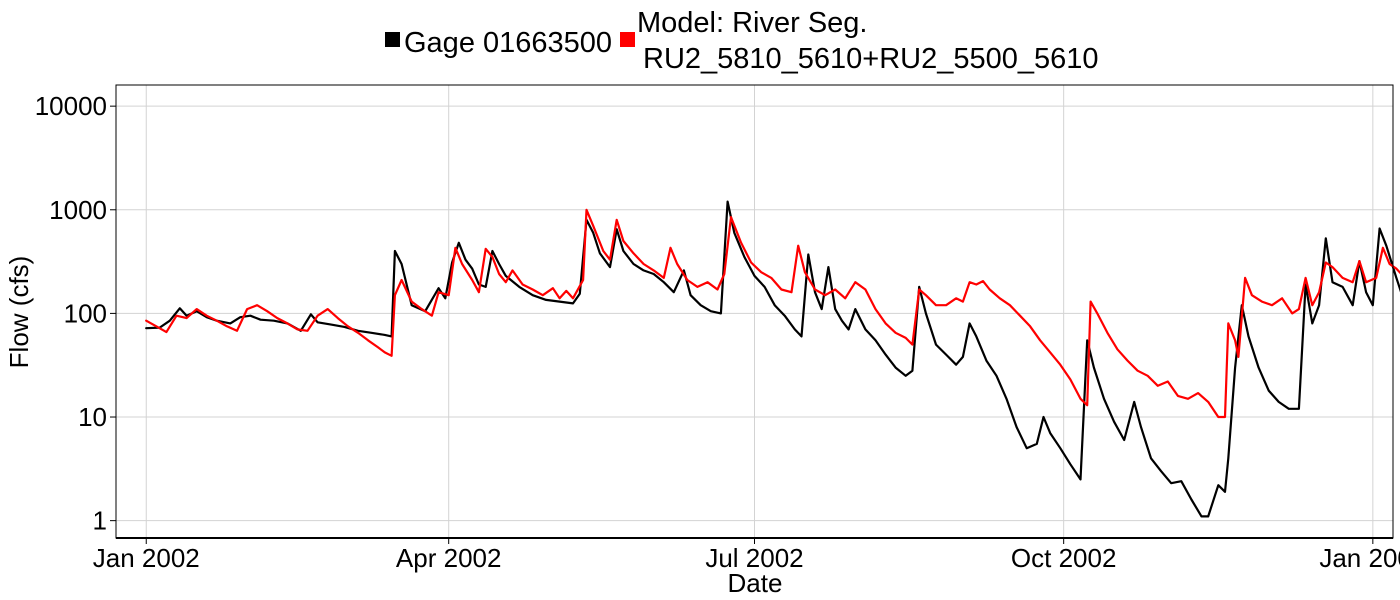 The image size is (1400, 600). What do you see at coordinates (146, 558) in the screenshot?
I see `x-tick-label: Jan 2002` at bounding box center [146, 558].